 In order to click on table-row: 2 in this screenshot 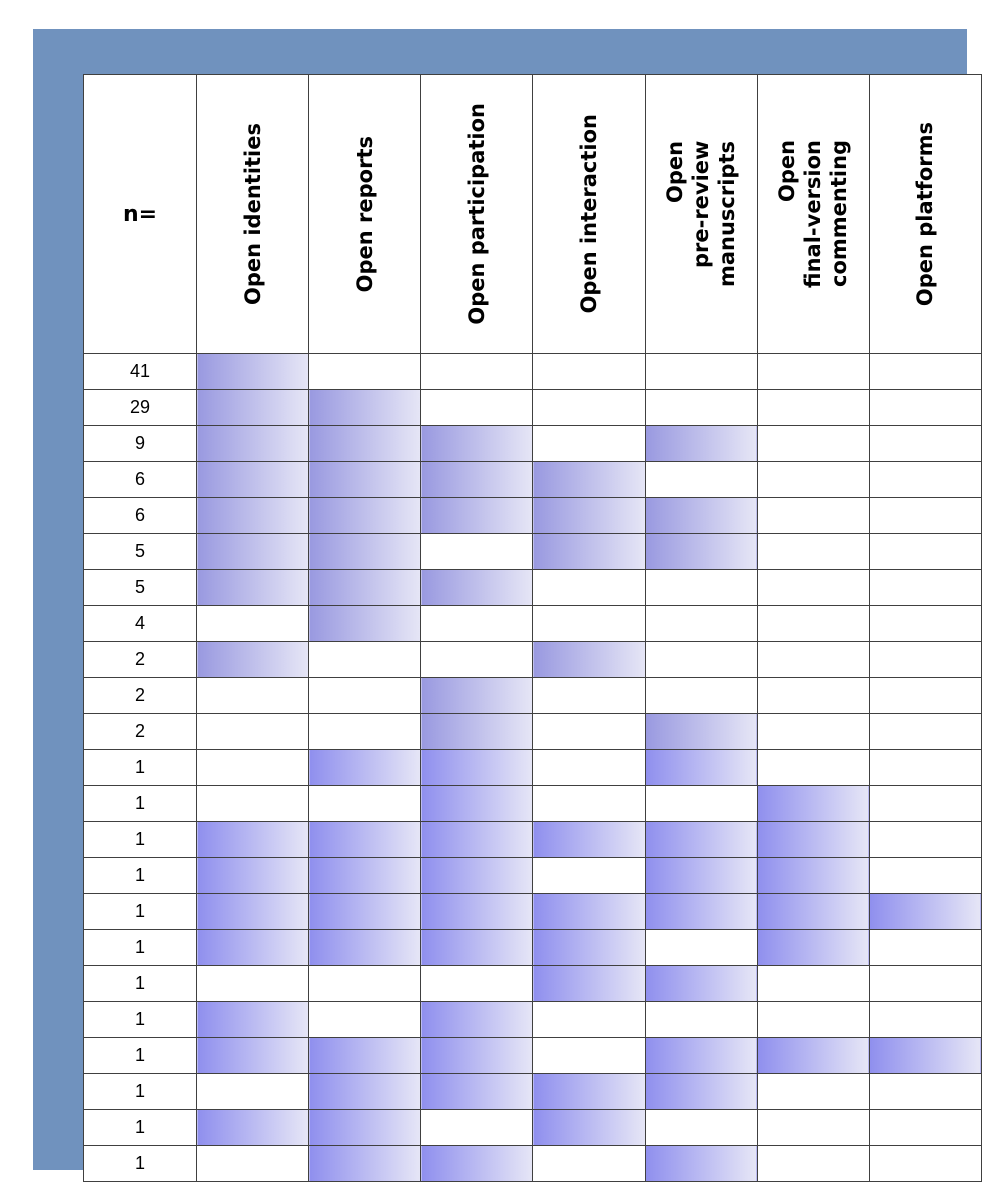, I will do `click(532, 695)`.